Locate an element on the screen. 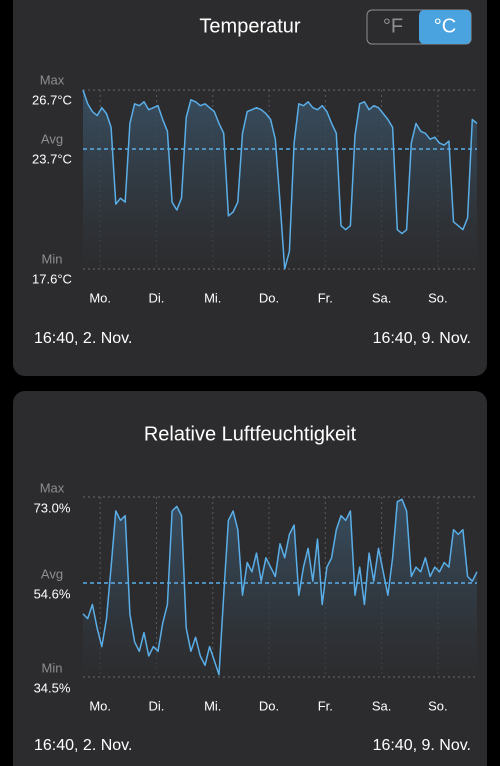 The width and height of the screenshot is (500, 766). y-tick-label: 26.7°C is located at coordinates (52, 99).